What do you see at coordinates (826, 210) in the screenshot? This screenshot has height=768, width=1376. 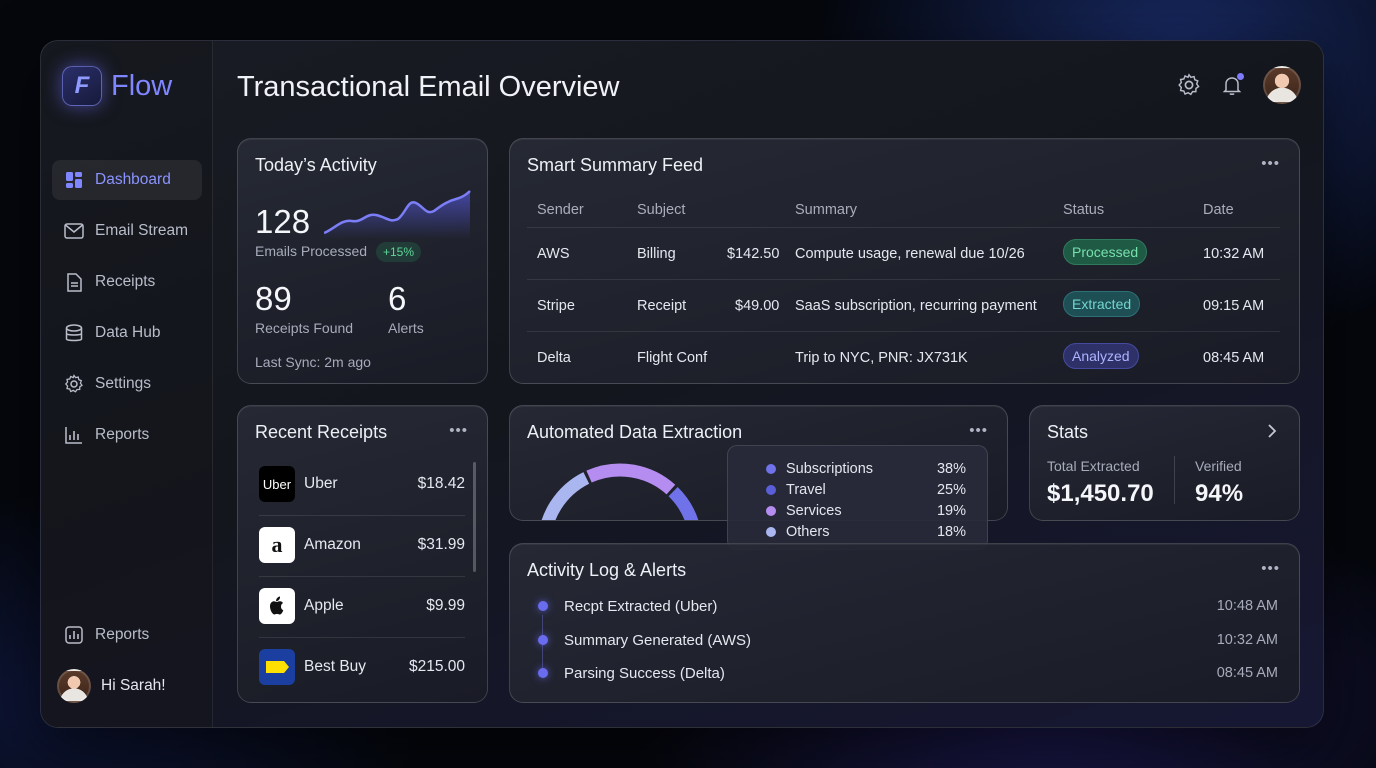 I see `column-header-summary: Summary` at bounding box center [826, 210].